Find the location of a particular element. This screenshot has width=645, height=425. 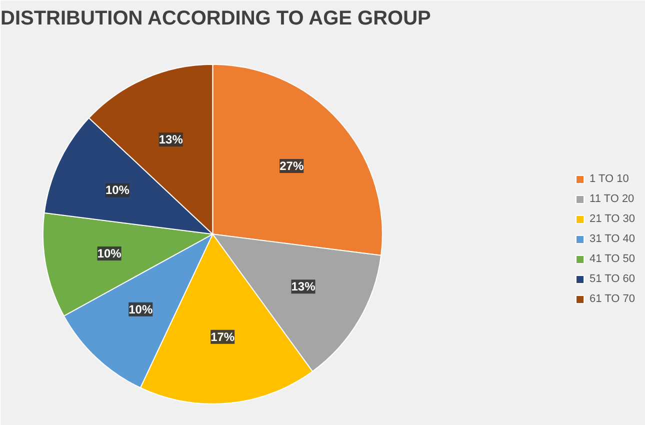

legend-label: 1 TO 10 is located at coordinates (609, 178).